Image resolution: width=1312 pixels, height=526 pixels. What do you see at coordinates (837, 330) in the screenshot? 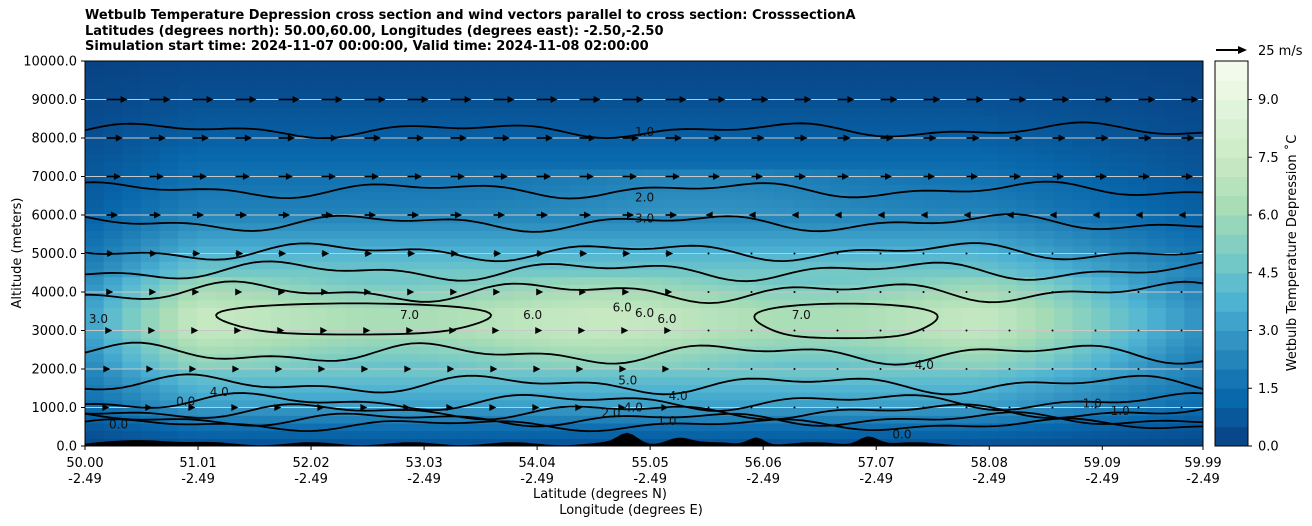
I see `wind-vector` at bounding box center [837, 330].